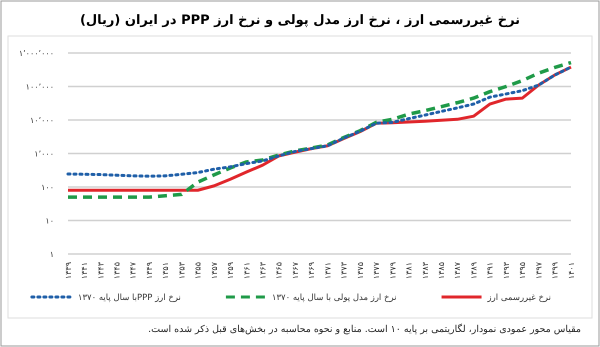 The height and width of the screenshot is (347, 600). What do you see at coordinates (360, 271) in the screenshot?
I see `x-tick-label: ۱۳۷۵` at bounding box center [360, 271].